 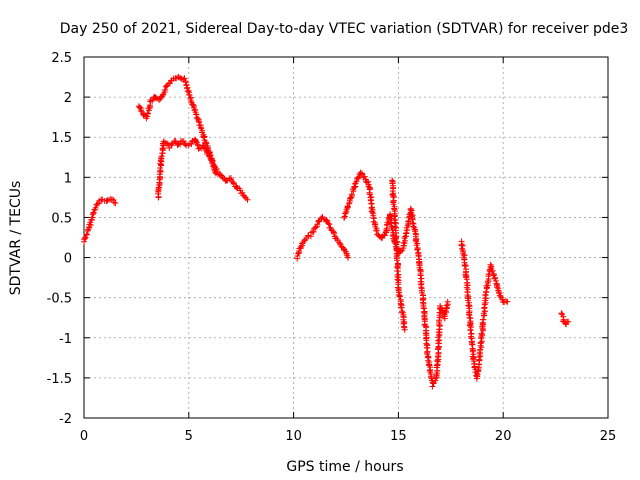 I want to click on y-tick-label: 1, so click(x=68, y=178).